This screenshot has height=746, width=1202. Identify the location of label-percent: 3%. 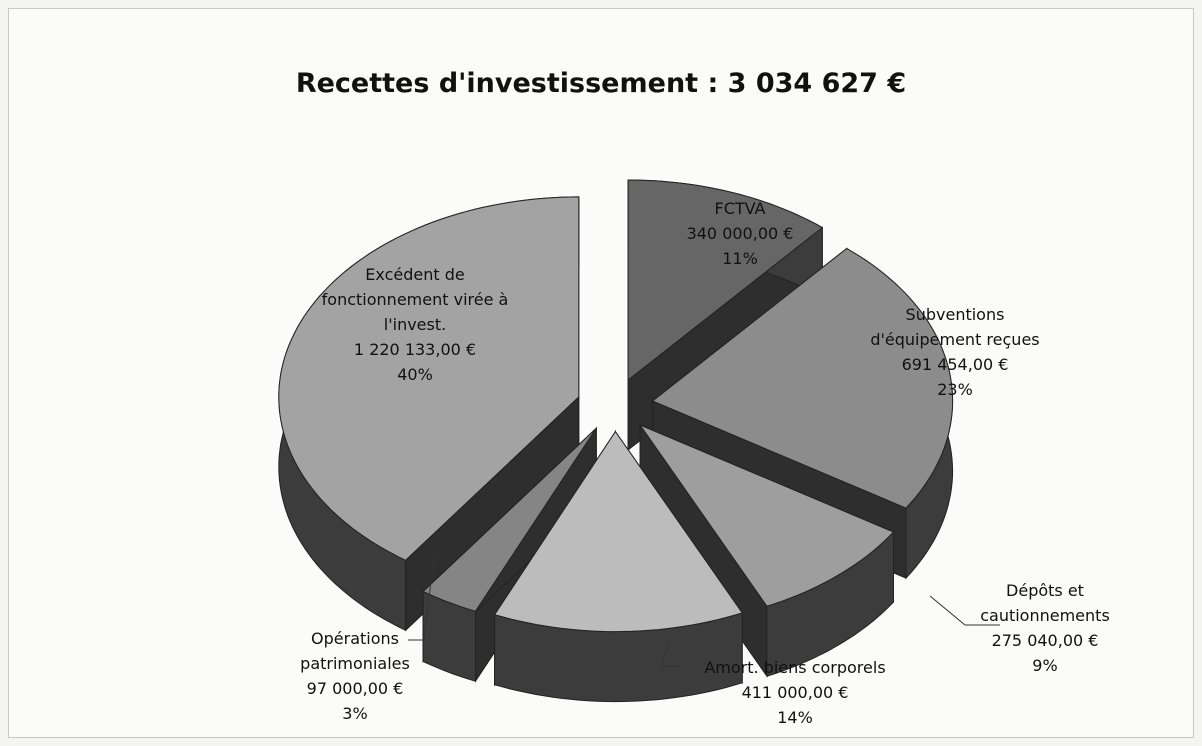
(355, 713).